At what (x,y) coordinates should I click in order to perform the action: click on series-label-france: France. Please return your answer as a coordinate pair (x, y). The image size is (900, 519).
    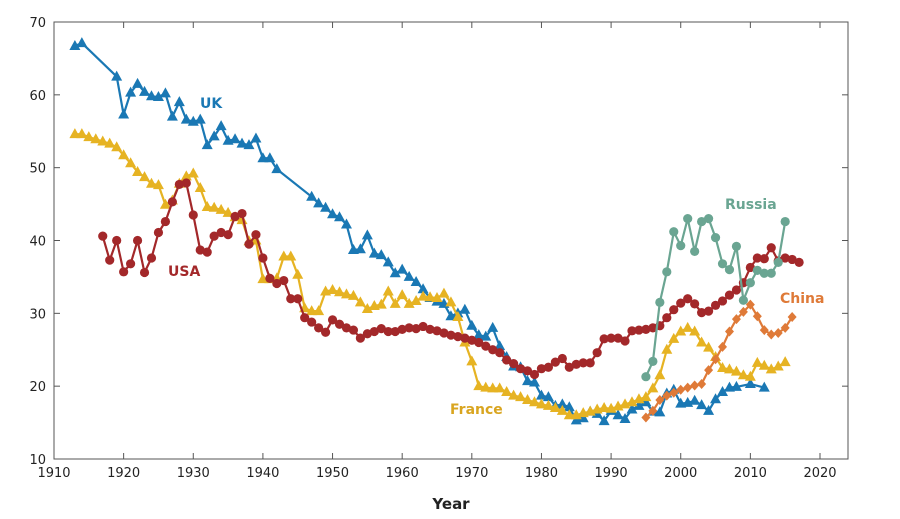
    Looking at the image, I should click on (476, 410).